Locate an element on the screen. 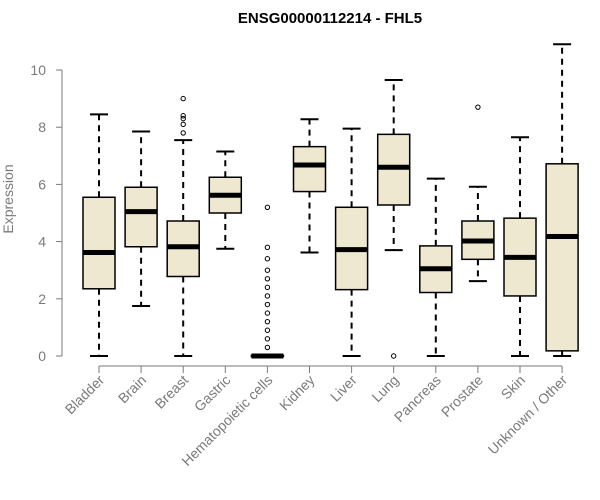  y-tick-label: 10 is located at coordinates (38, 70).